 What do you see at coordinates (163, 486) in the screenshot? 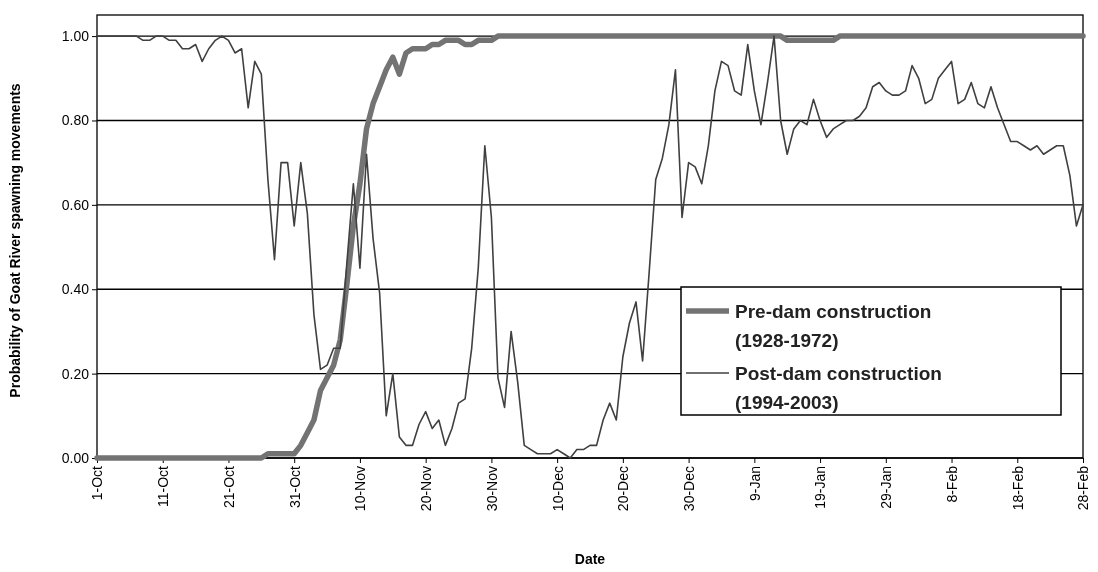
I see `x-tick-label: 11-Oct` at bounding box center [163, 486].